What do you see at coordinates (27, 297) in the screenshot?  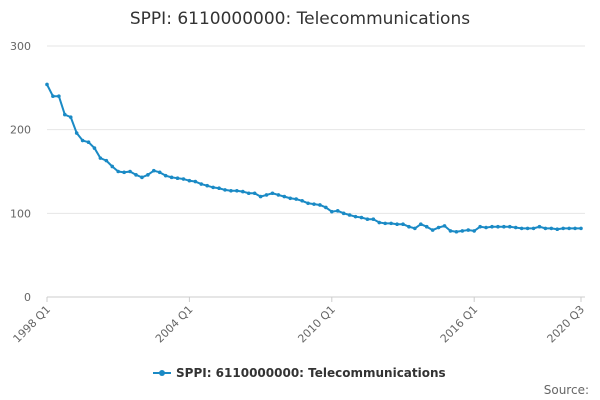 I see `y-tick-label: 0` at bounding box center [27, 297].